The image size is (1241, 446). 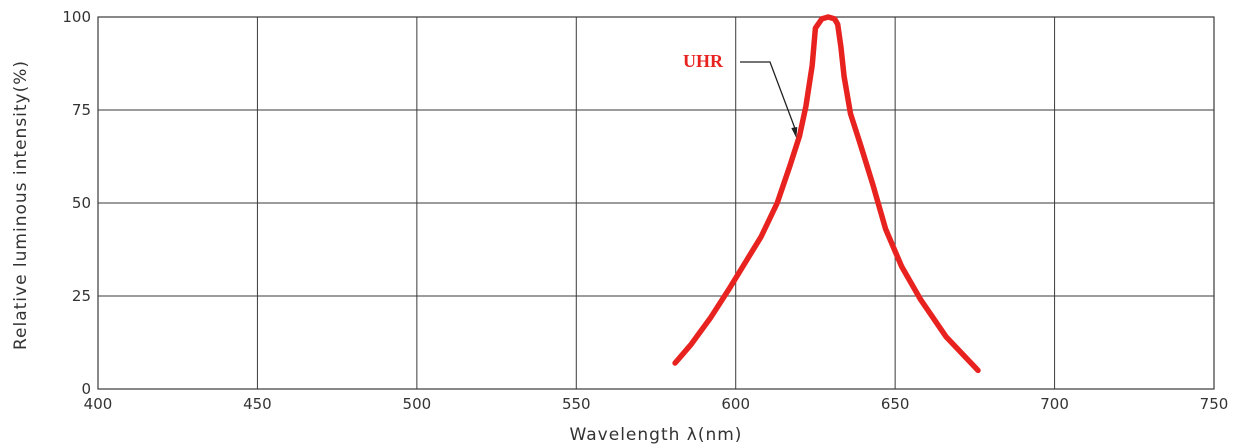 I want to click on annotation-layer: UHR, so click(x=740, y=94).